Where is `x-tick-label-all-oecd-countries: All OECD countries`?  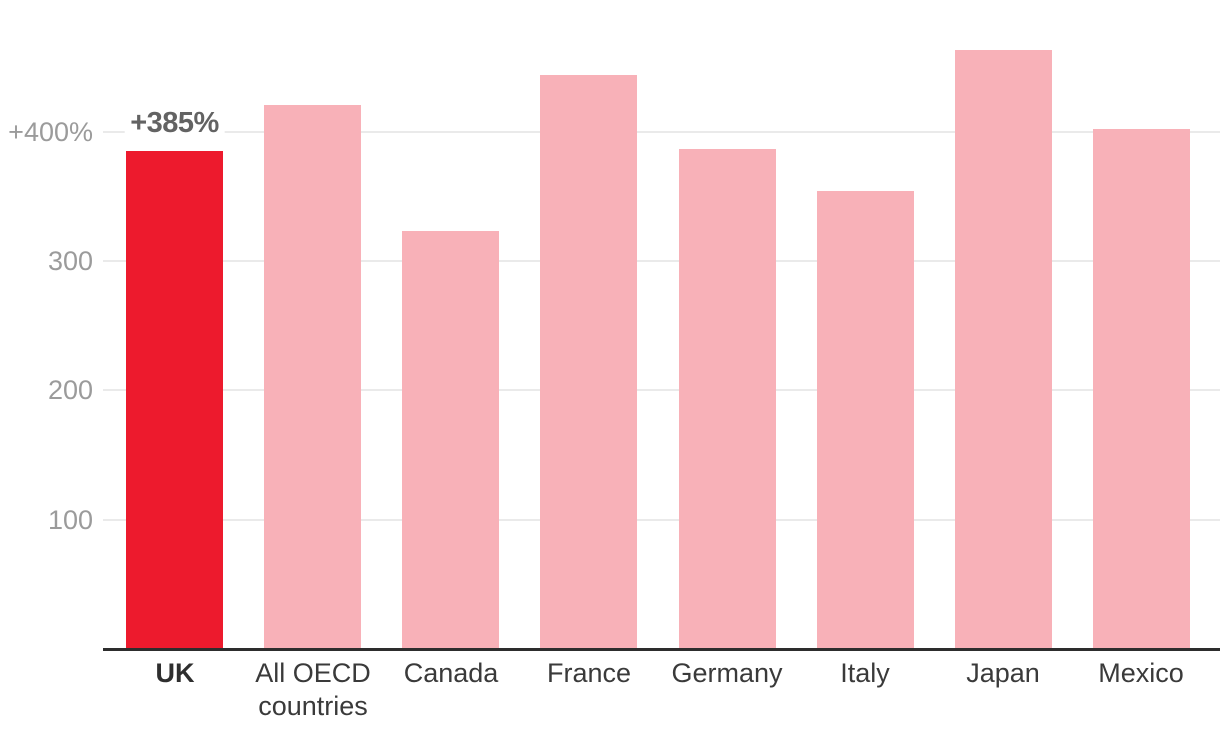
x-tick-label-all-oecd-countries: All OECD countries is located at coordinates (313, 689).